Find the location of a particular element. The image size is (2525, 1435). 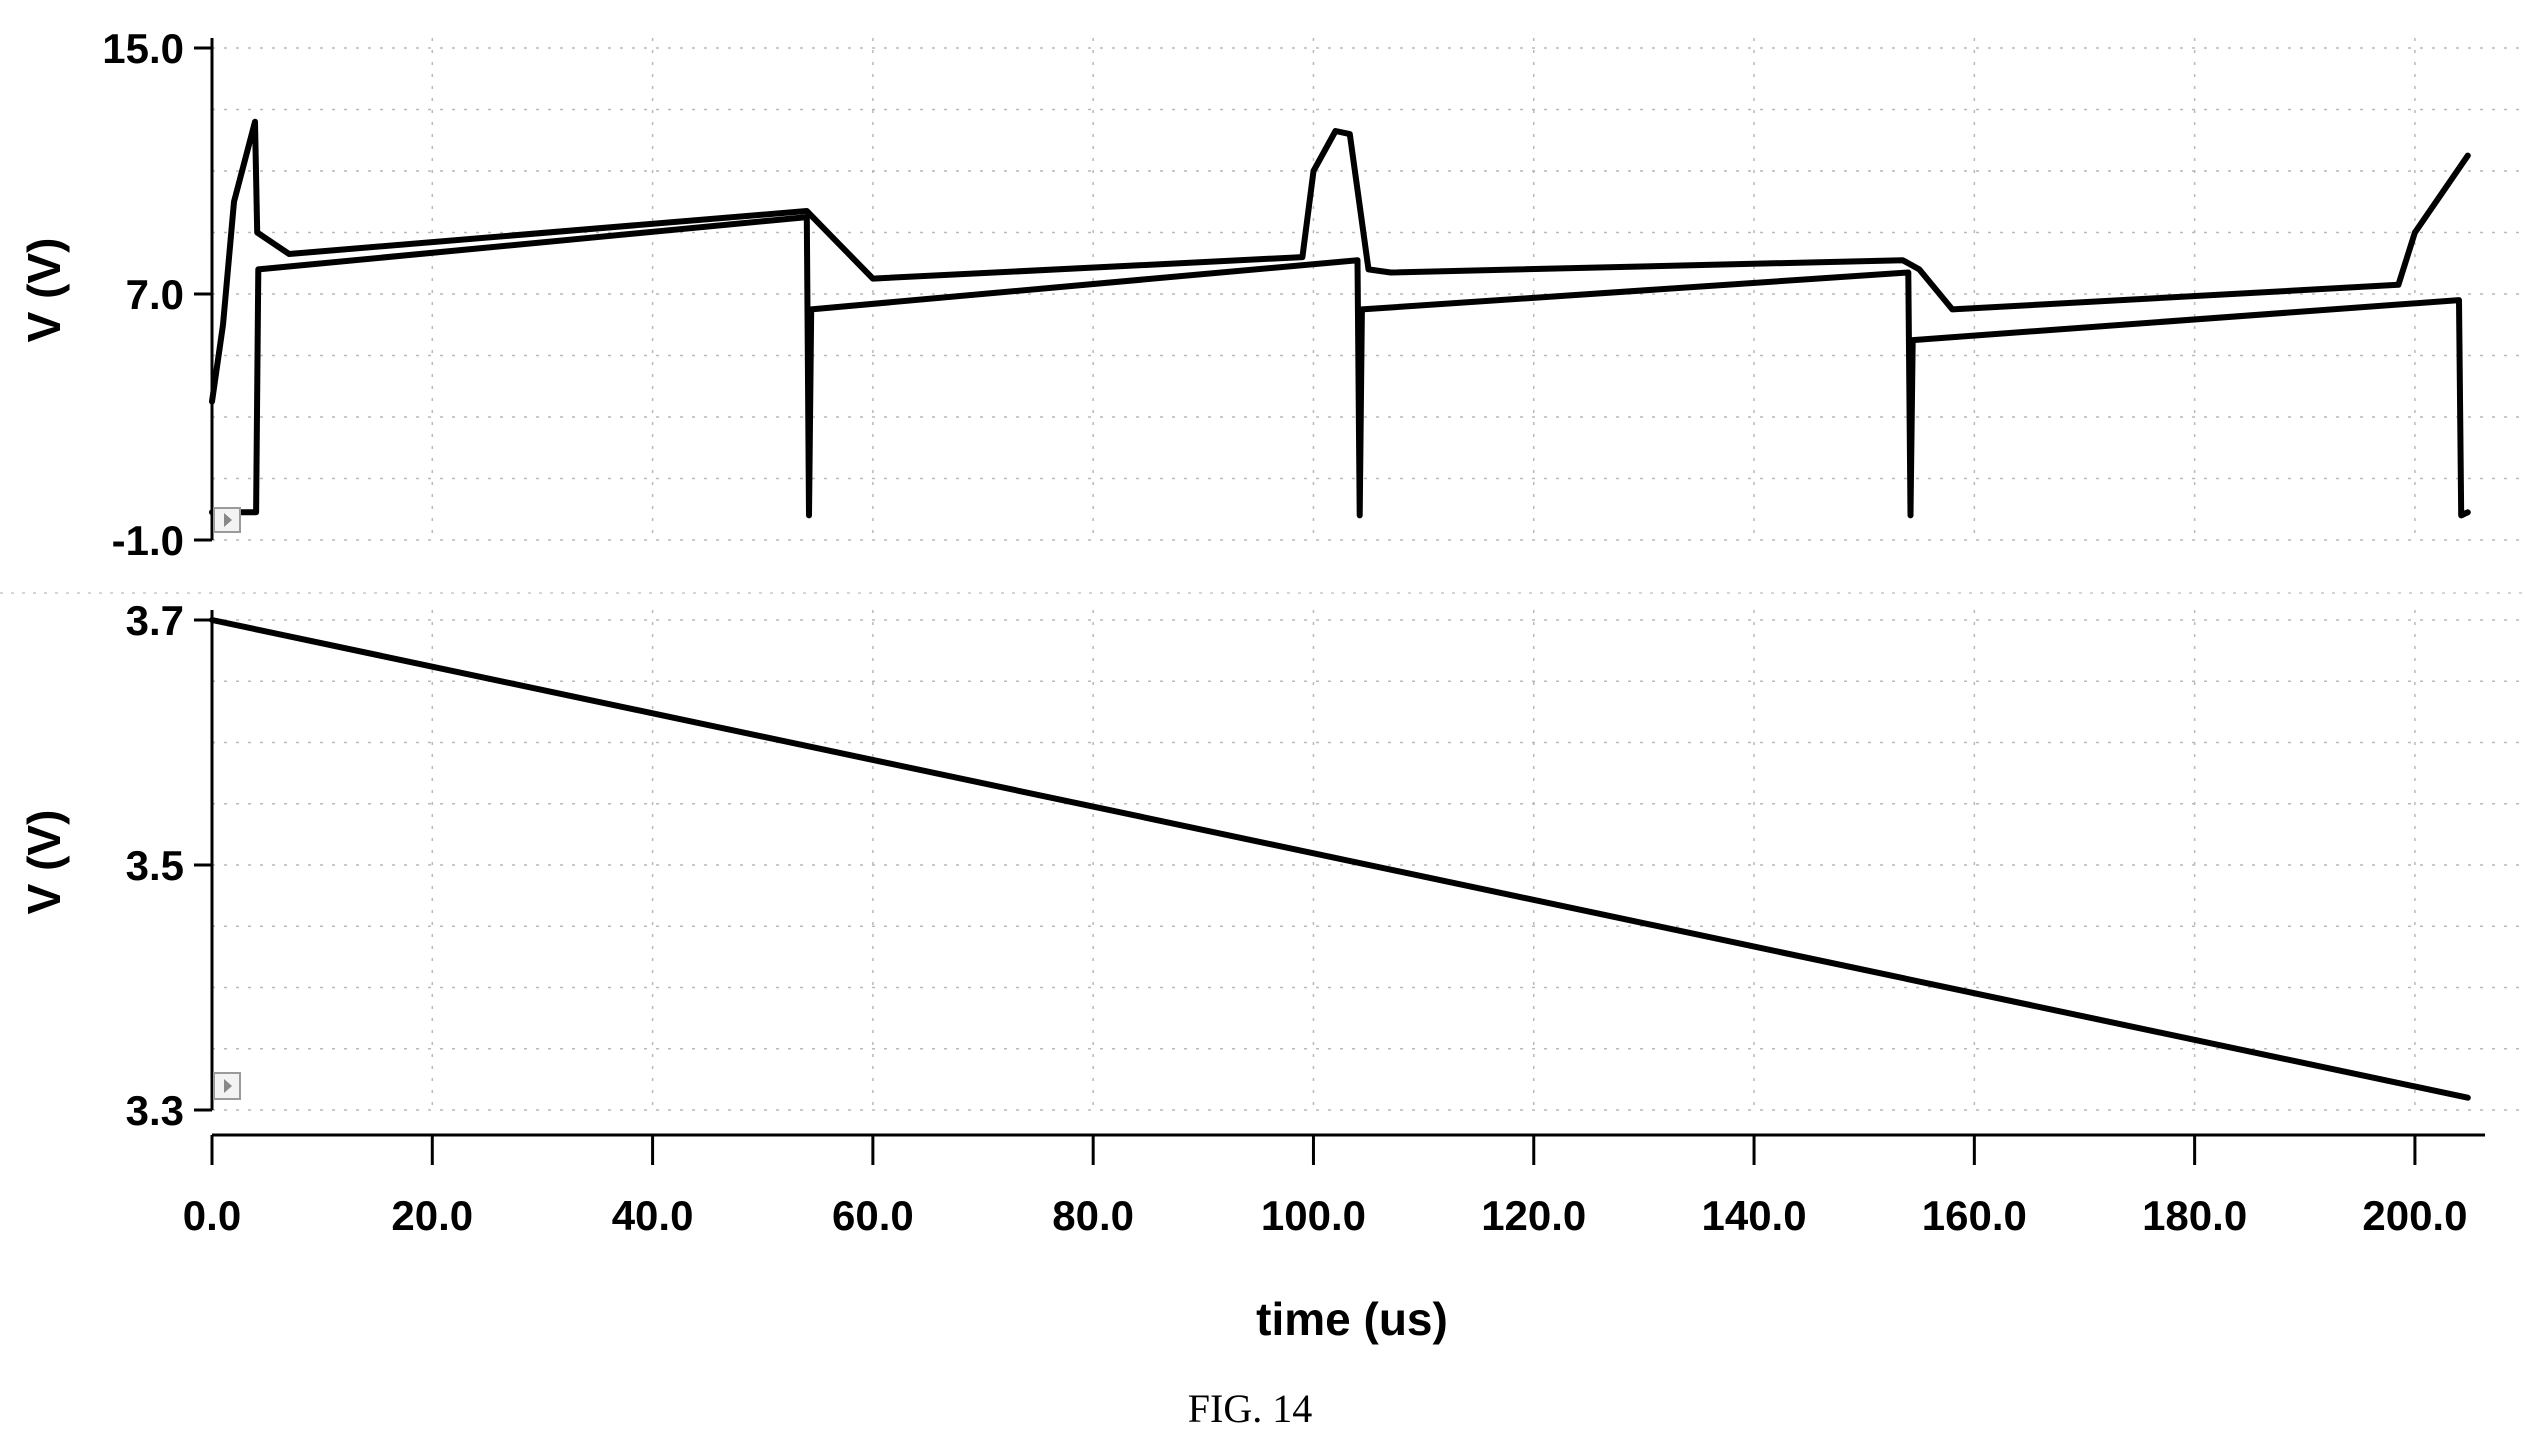

x-tick-marks is located at coordinates (1313, 1150).